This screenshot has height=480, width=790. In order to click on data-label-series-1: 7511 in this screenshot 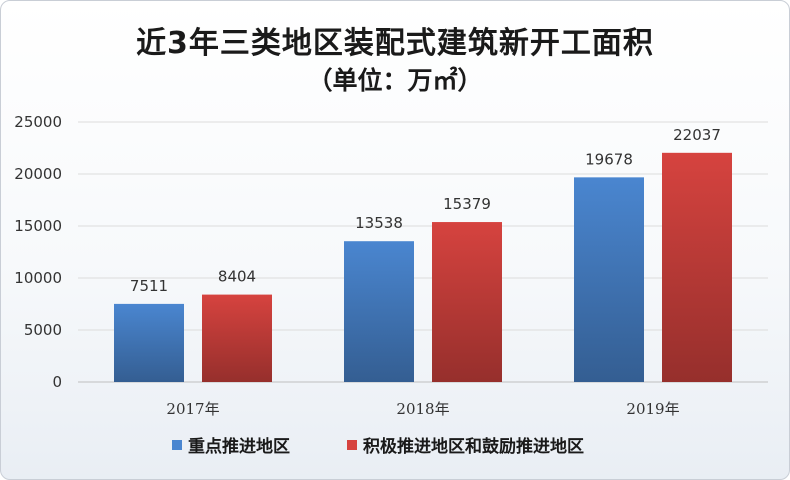, I will do `click(149, 286)`.